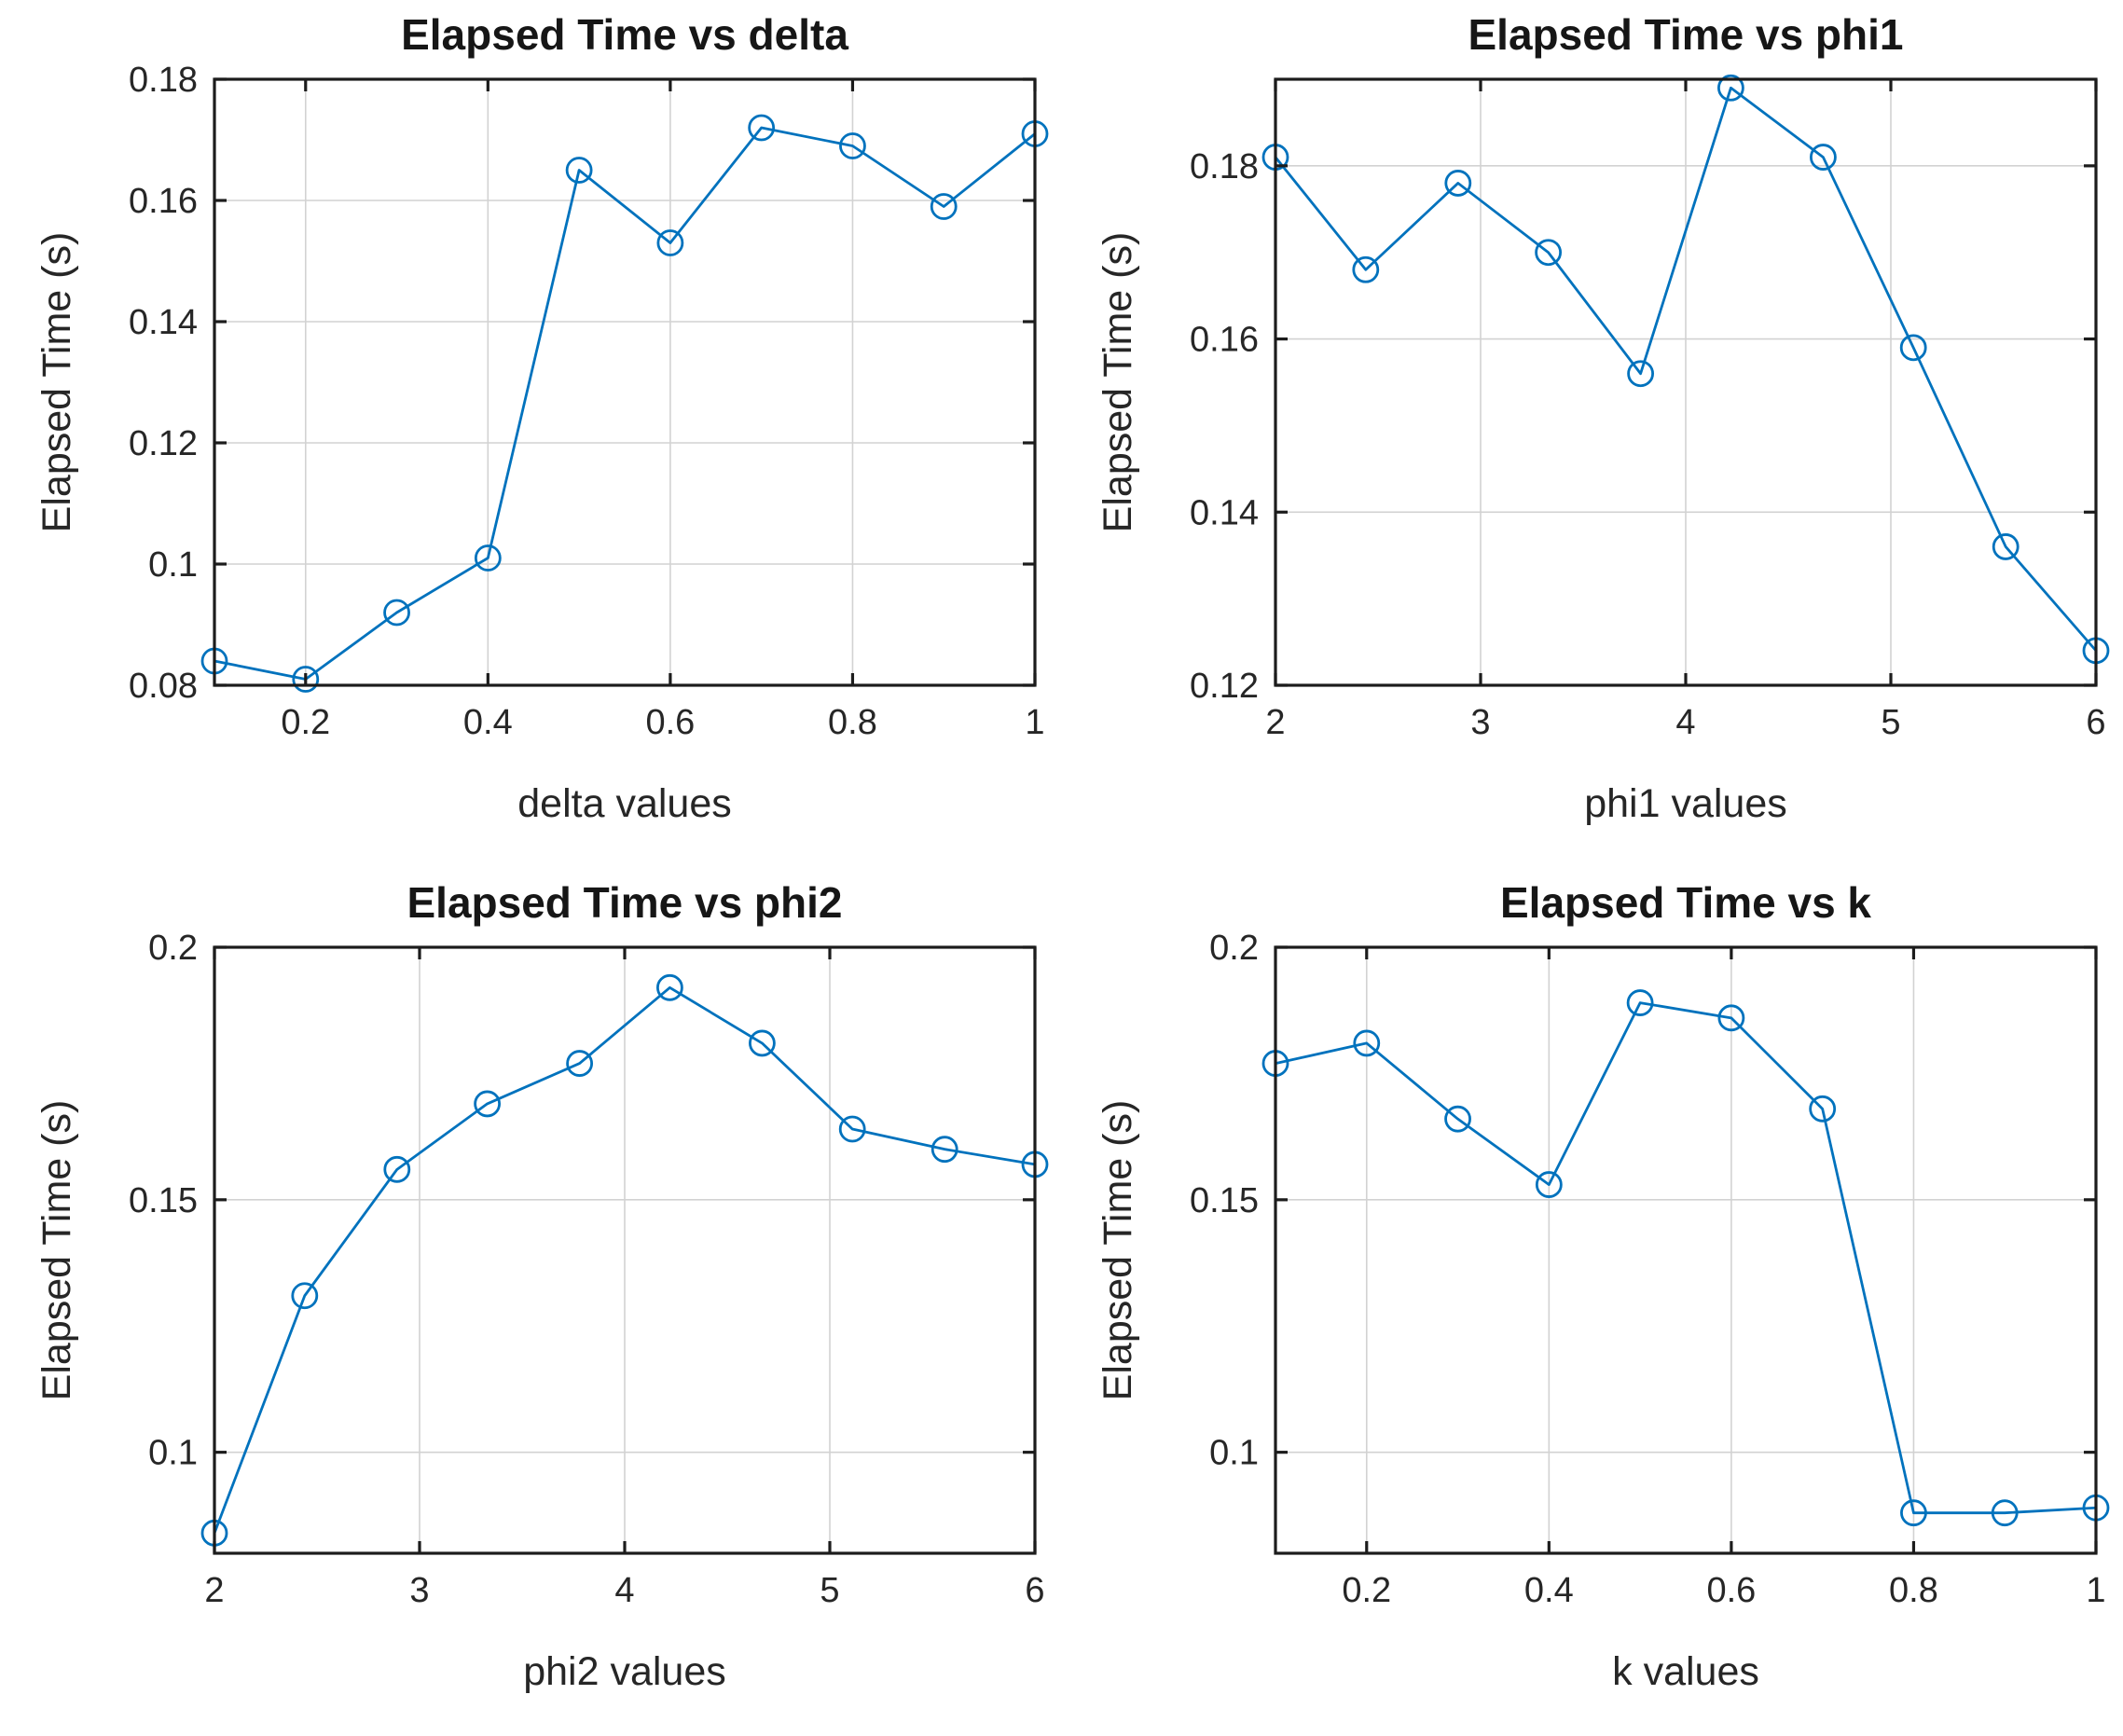 The height and width of the screenshot is (1736, 2123). Describe the element at coordinates (1118, 1250) in the screenshot. I see `y-axis-label-k: Elapsed Time (s)` at that location.